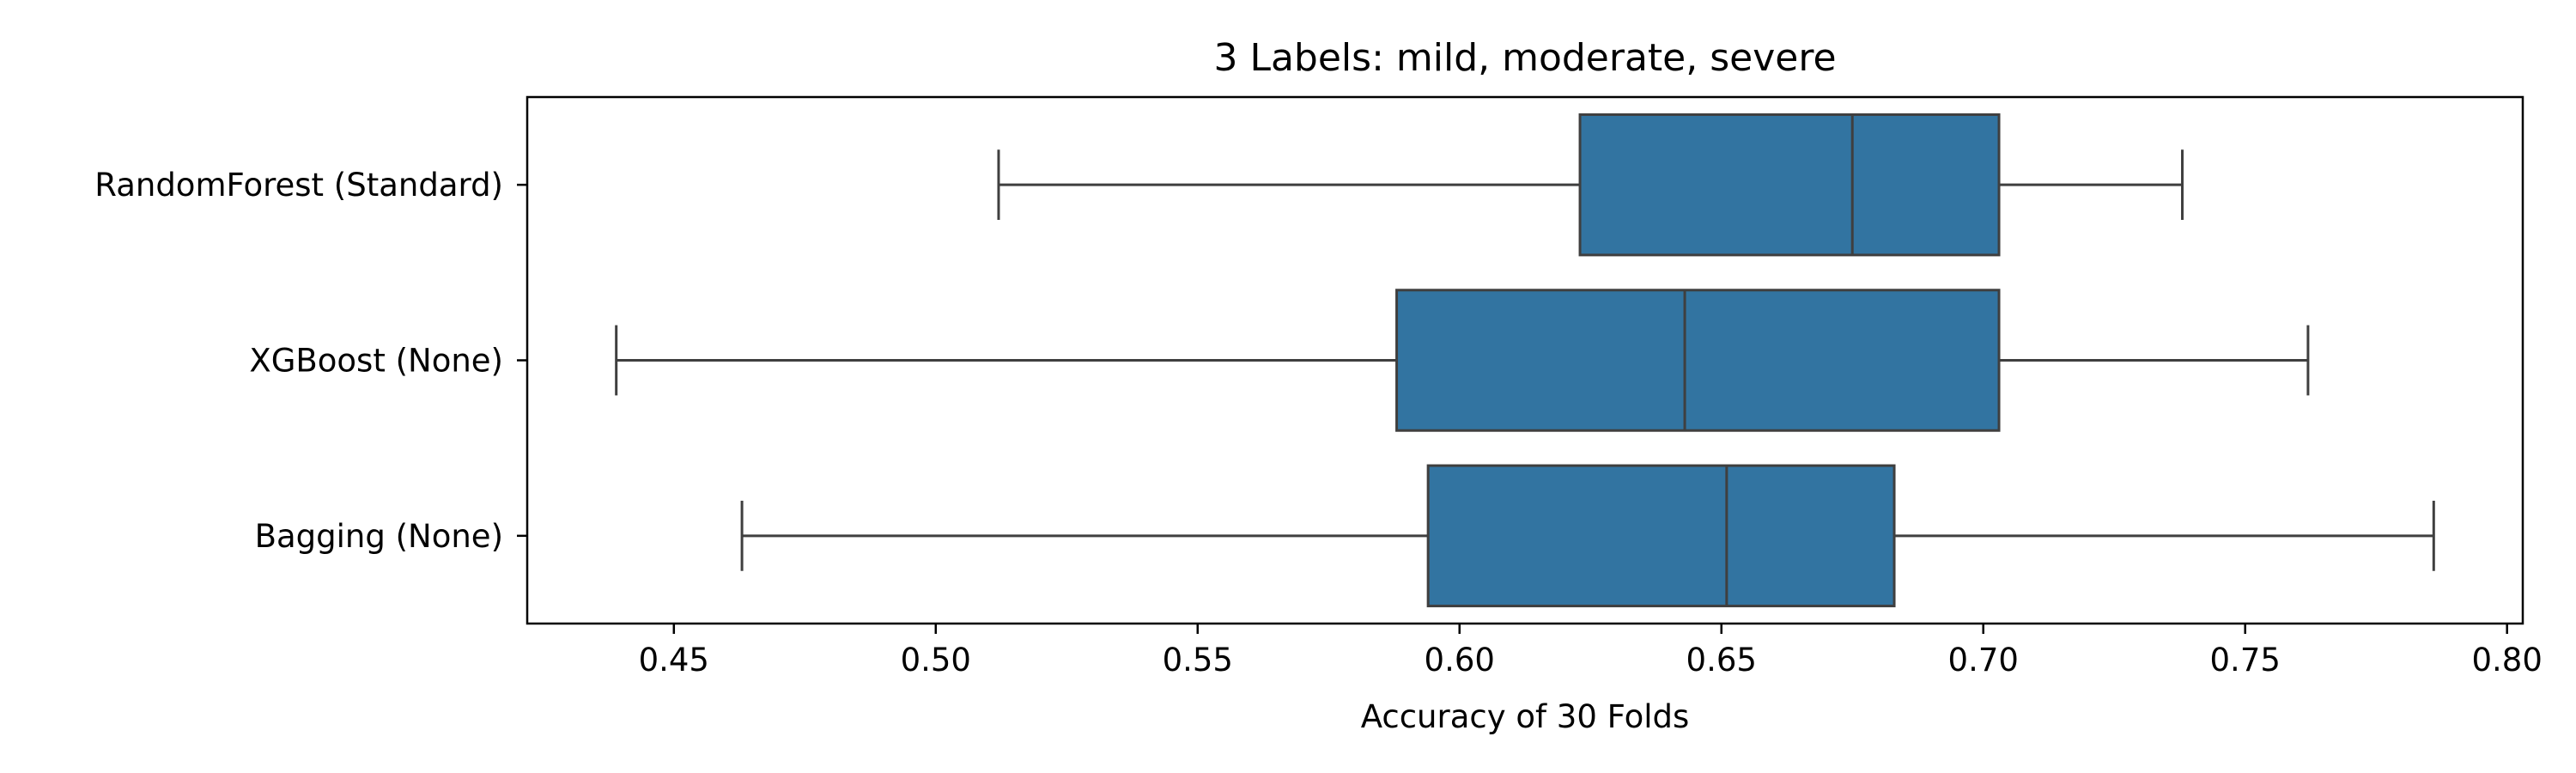 The image size is (2576, 773). Describe the element at coordinates (1198, 660) in the screenshot. I see `x-tick-label: 0.55` at that location.